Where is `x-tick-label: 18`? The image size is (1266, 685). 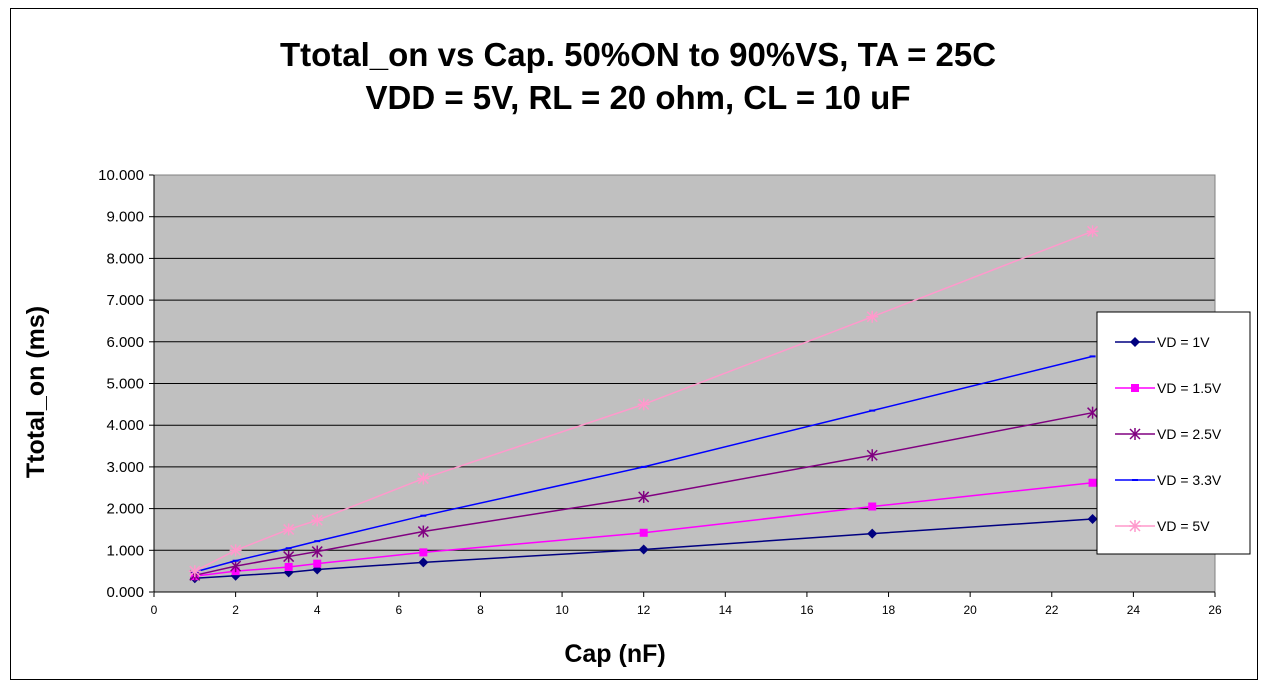 x-tick-label: 18 is located at coordinates (889, 610).